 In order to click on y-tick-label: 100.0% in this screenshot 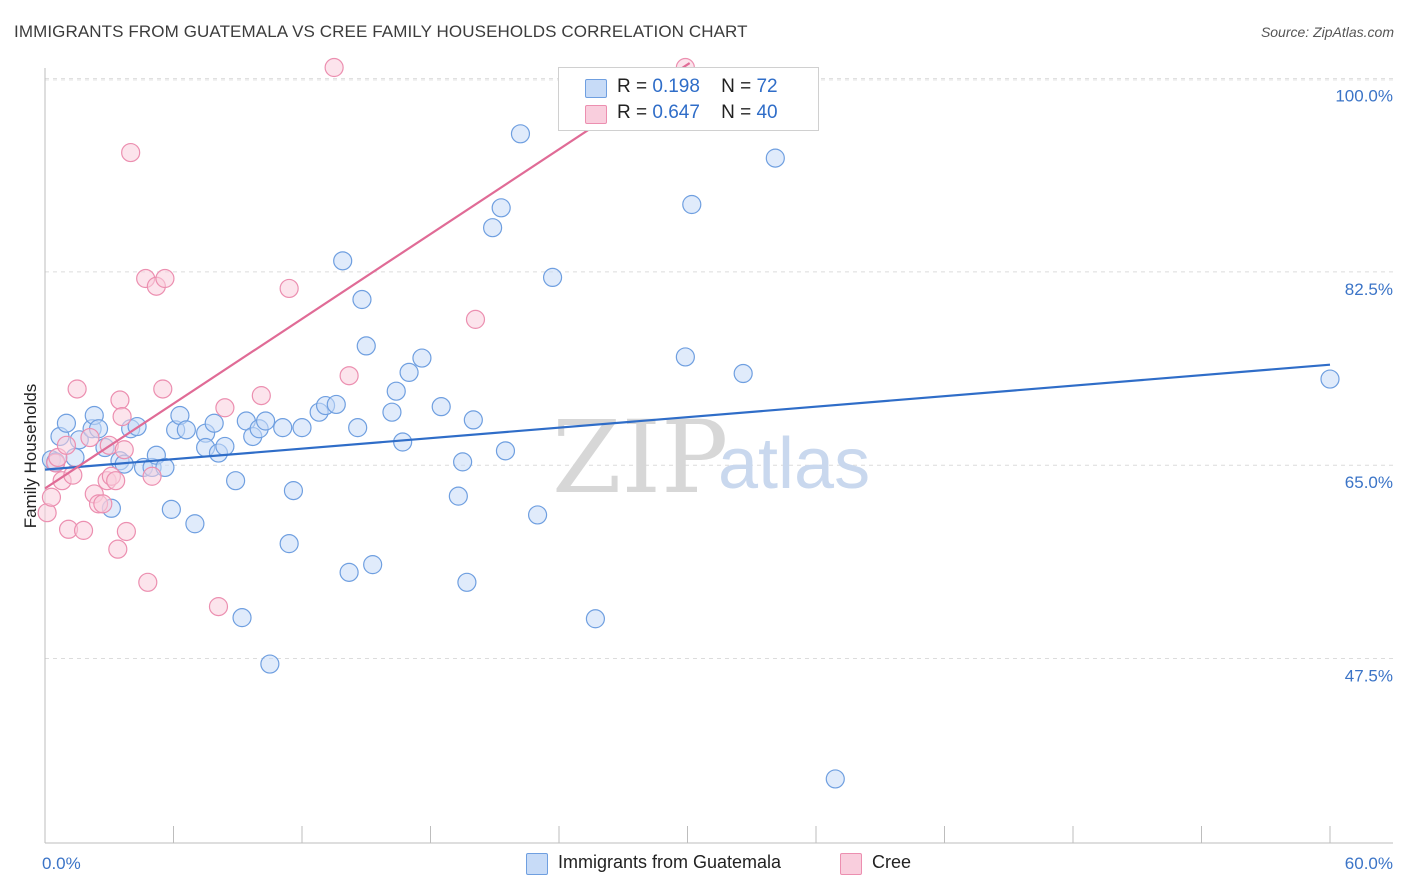, I will do `click(1364, 96)`.